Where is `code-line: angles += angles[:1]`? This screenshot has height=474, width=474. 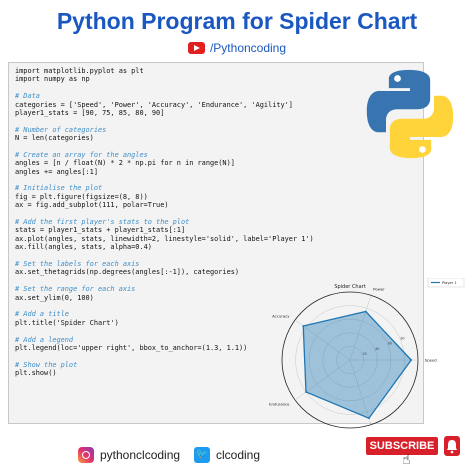 code-line: angles += angles[:1] is located at coordinates (56, 171).